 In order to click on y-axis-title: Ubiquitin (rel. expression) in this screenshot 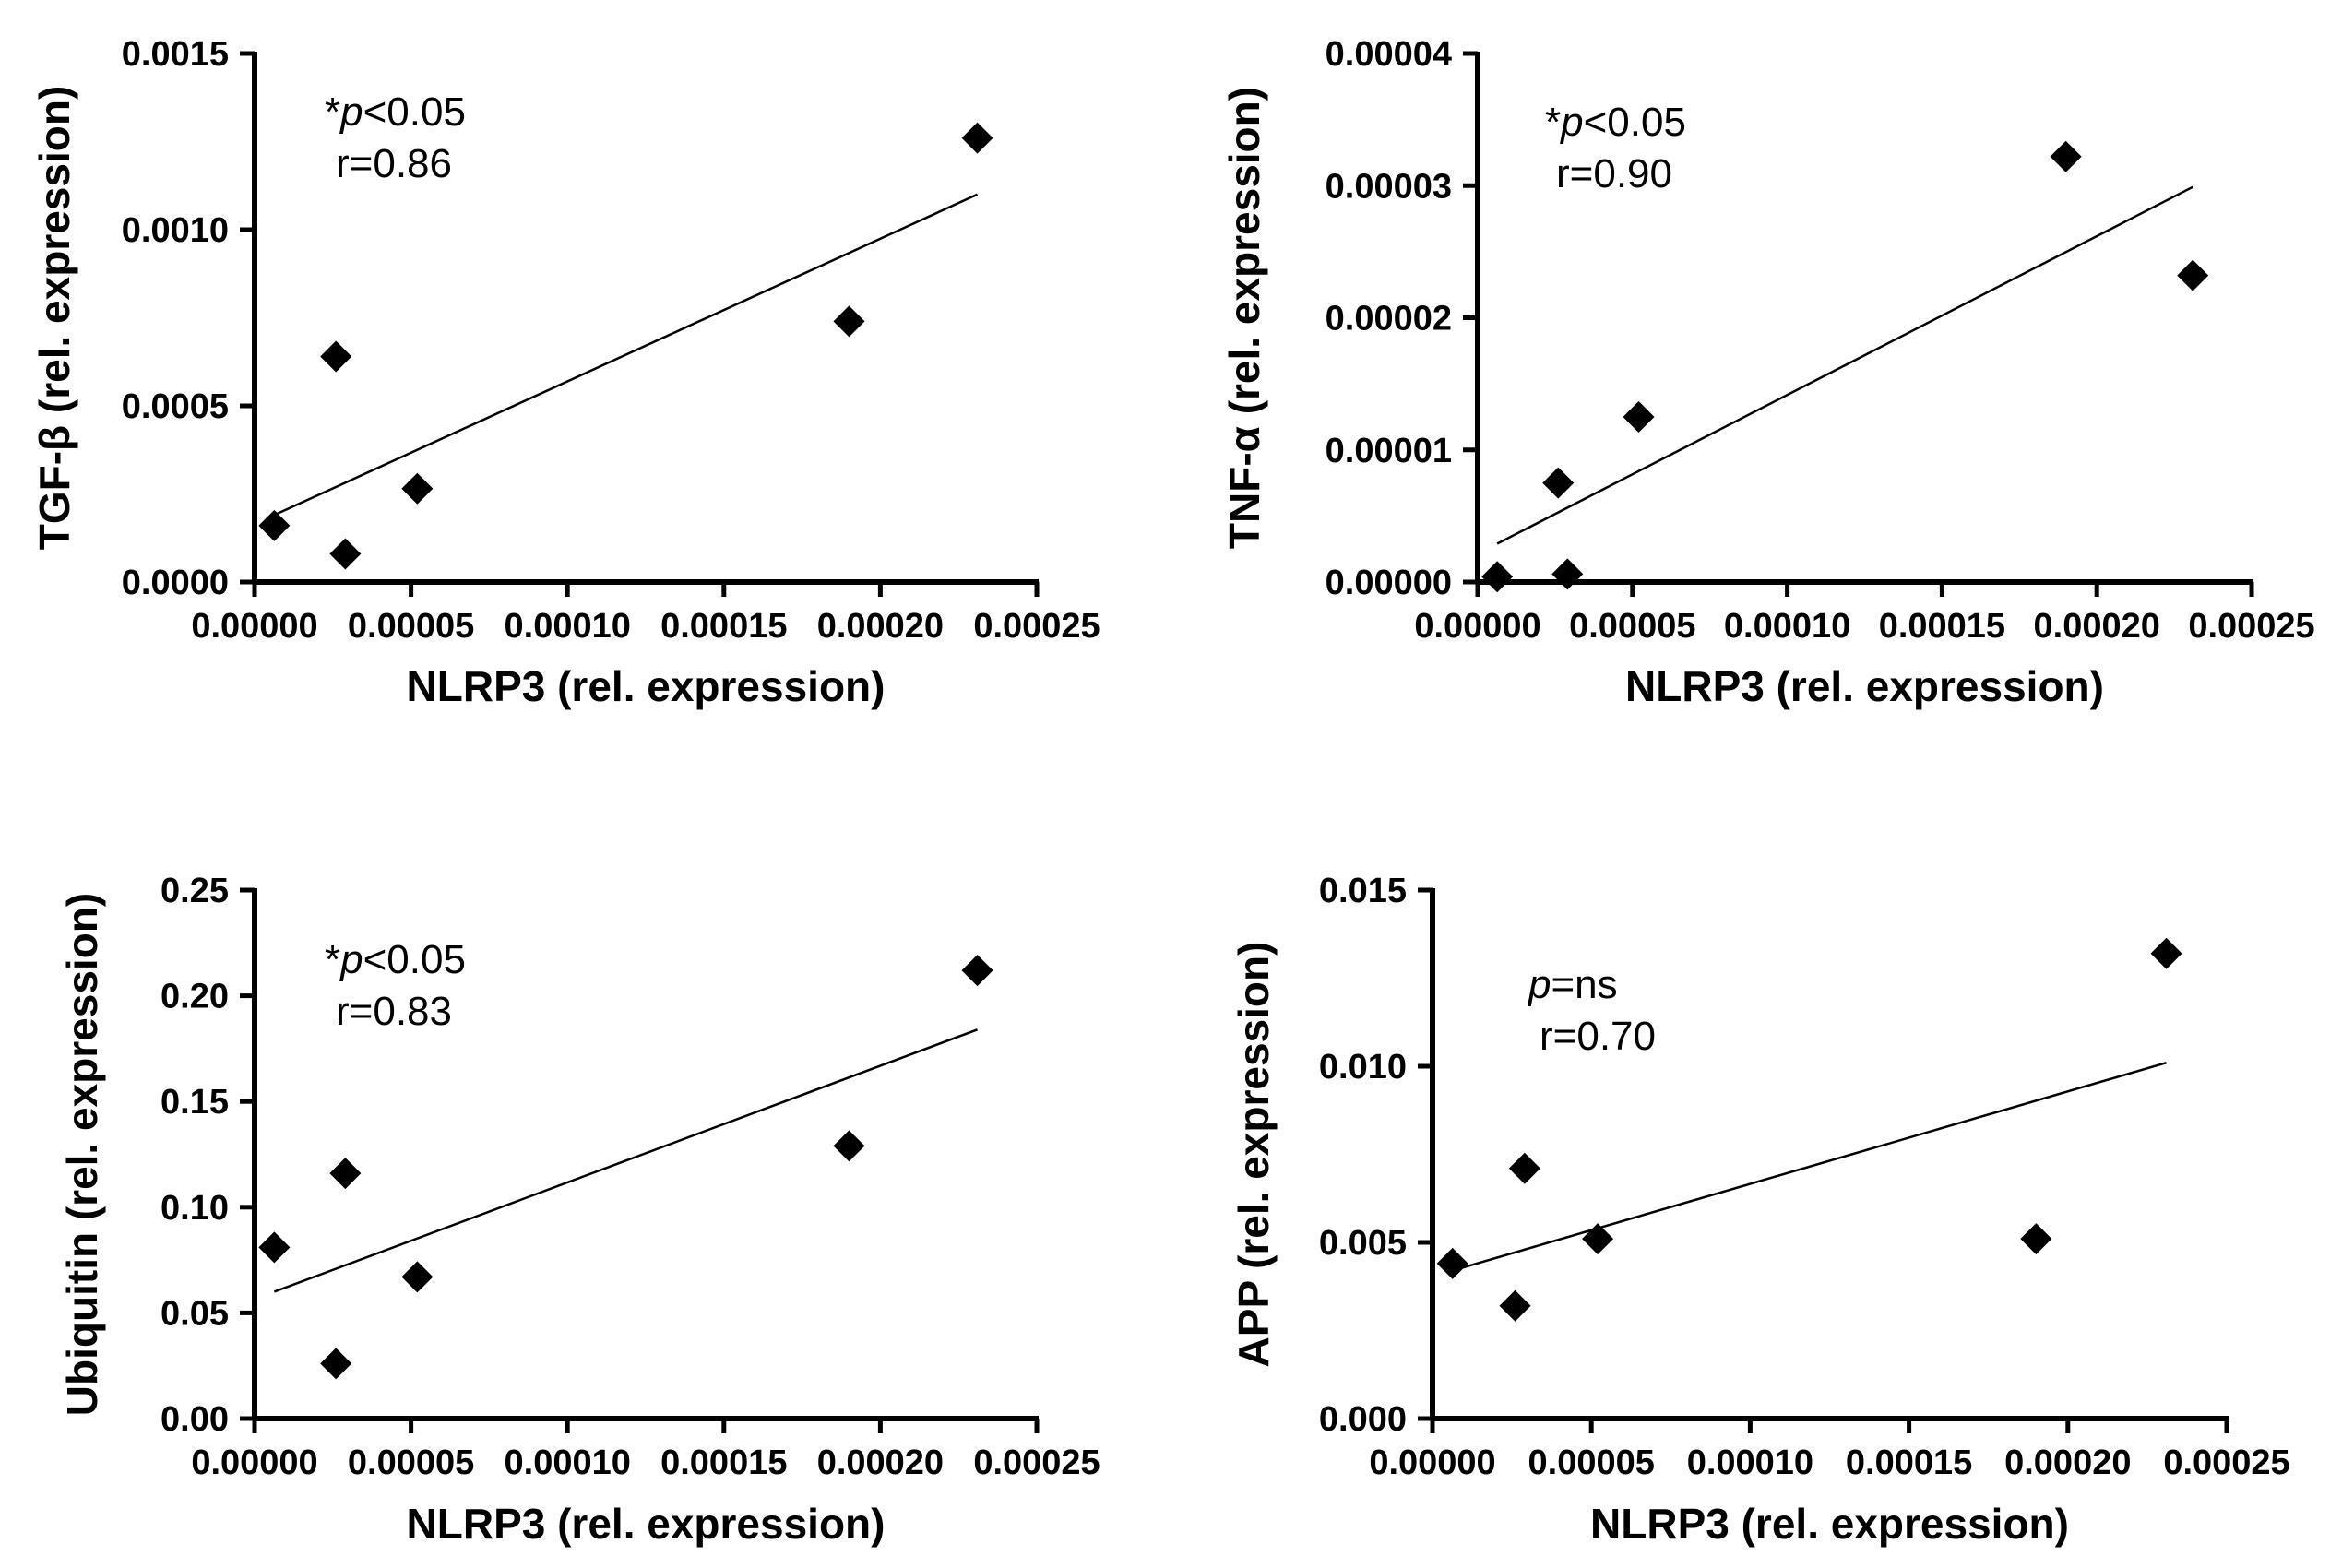, I will do `click(82, 1154)`.